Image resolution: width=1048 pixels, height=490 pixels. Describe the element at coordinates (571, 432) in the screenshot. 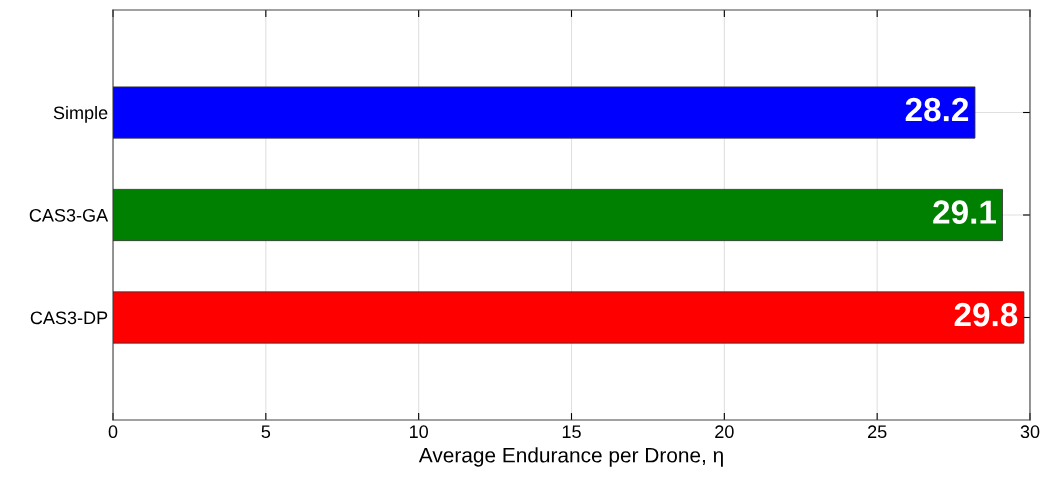

I see `x-tick-label: 15` at that location.